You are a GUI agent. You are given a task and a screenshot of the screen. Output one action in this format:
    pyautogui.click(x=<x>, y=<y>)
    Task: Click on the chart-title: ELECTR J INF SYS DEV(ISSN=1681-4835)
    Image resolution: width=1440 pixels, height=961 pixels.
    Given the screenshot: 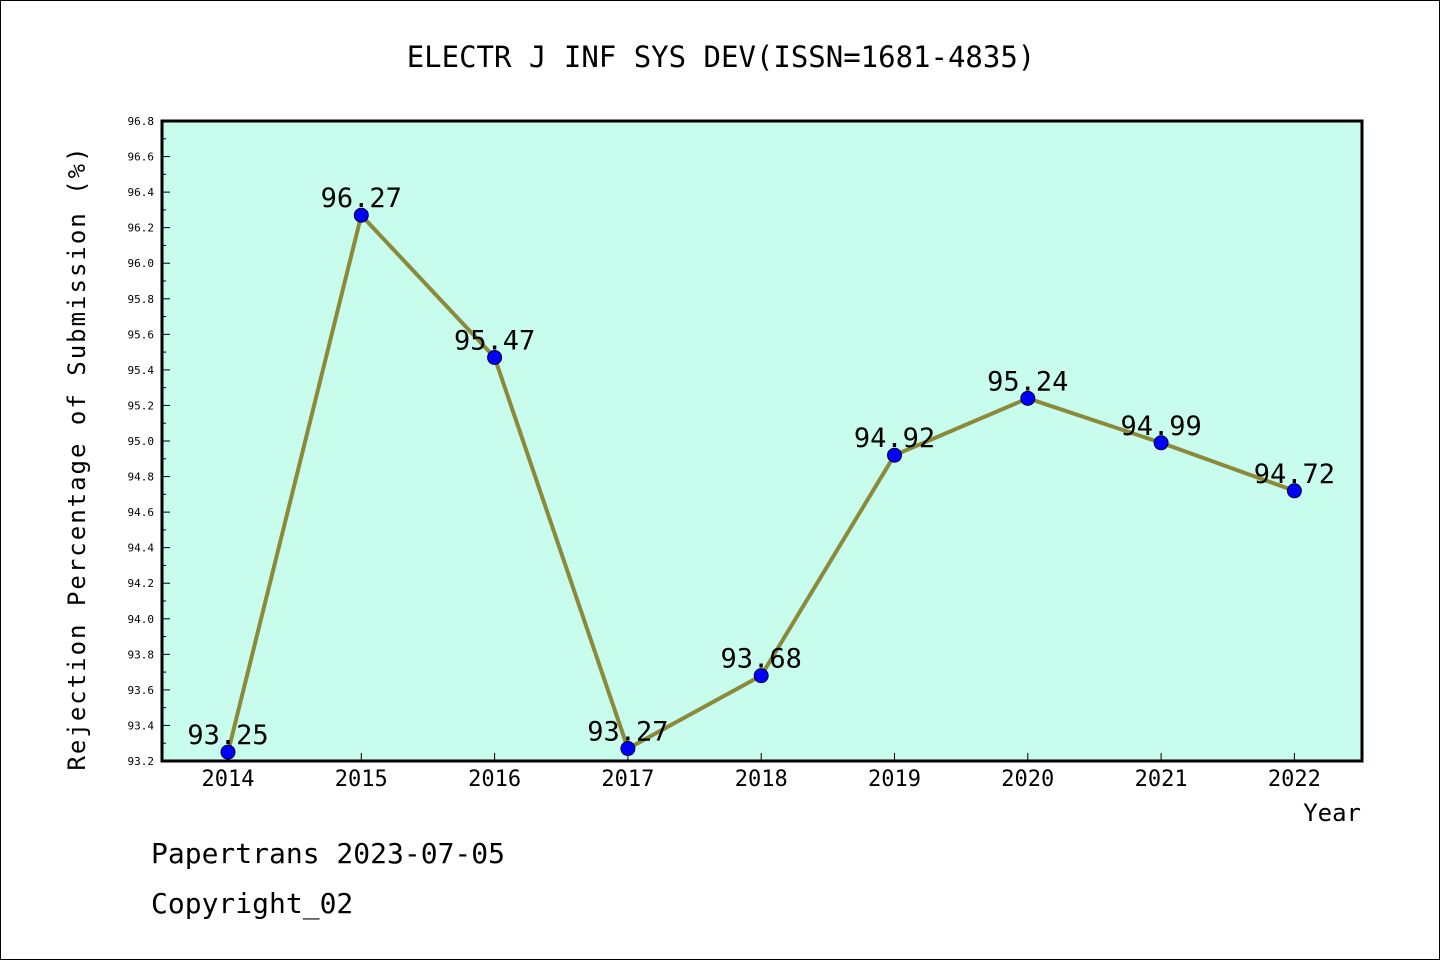 What is the action you would take?
    pyautogui.click(x=721, y=57)
    